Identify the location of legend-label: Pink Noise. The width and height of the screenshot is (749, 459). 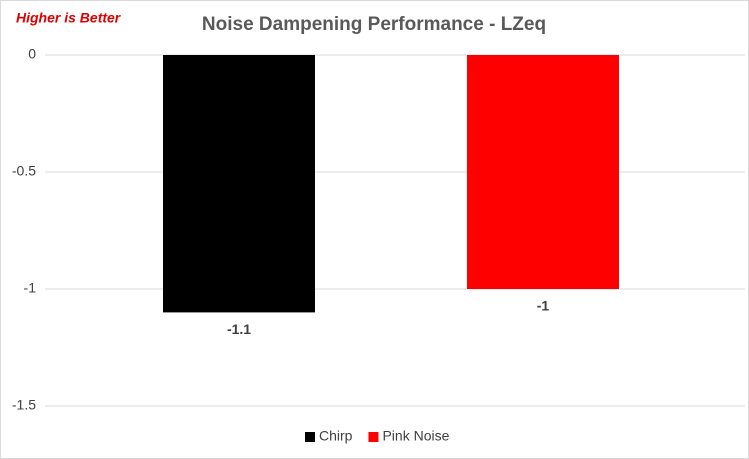
(415, 436).